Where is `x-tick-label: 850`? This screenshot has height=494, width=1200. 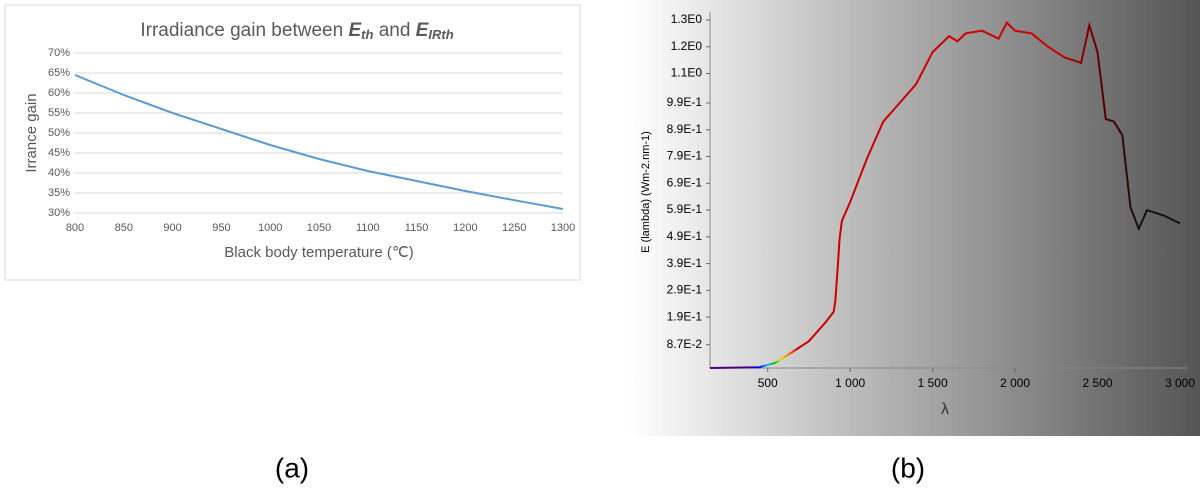 x-tick-label: 850 is located at coordinates (124, 228).